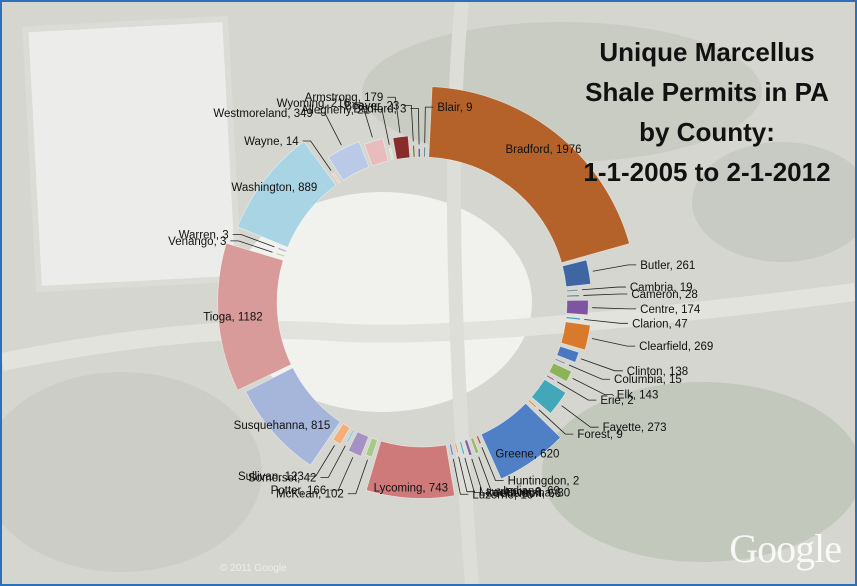 This screenshot has width=857, height=586. Describe the element at coordinates (648, 380) in the screenshot. I see `slice-label-columbia: Columbia, 15` at that location.